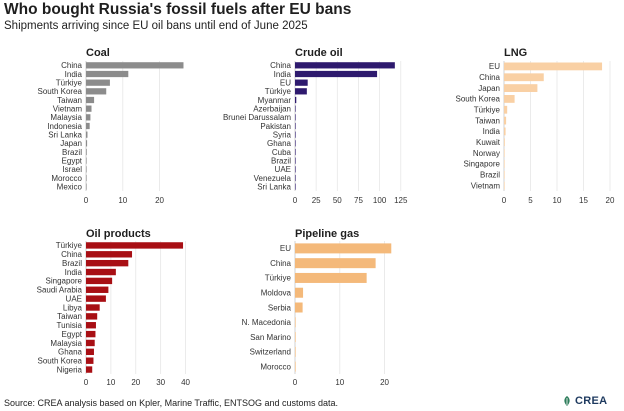 This screenshot has width=624, height=411. I want to click on category-label: Tunisia, so click(70, 325).